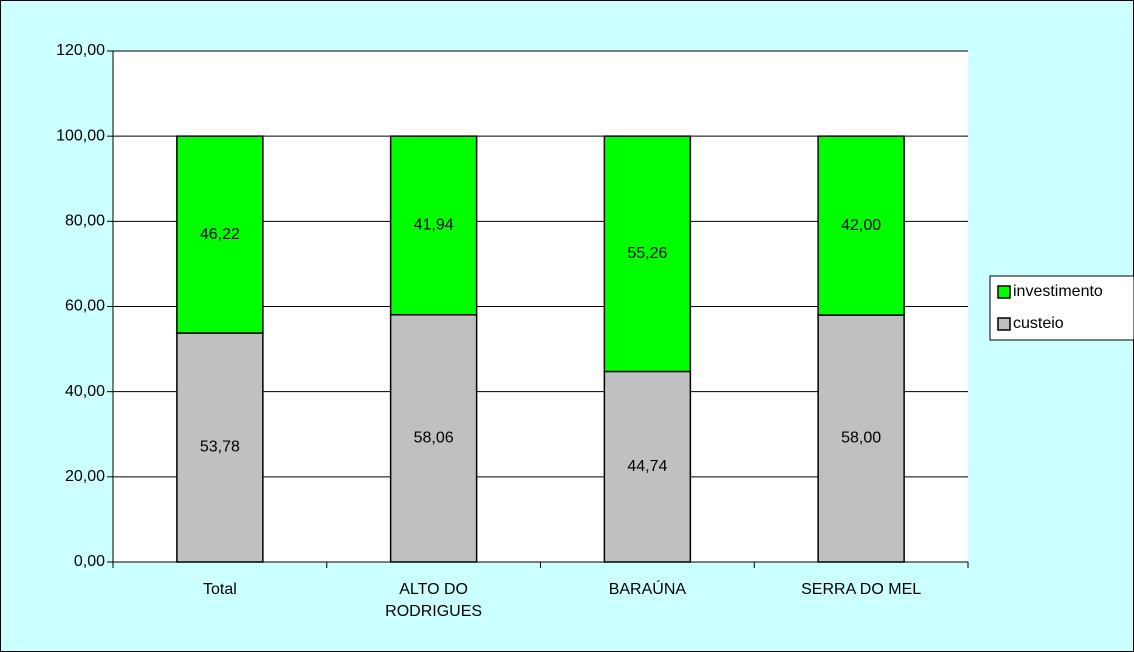 Image resolution: width=1134 pixels, height=652 pixels. I want to click on x-tick-label: Total, so click(219, 589).